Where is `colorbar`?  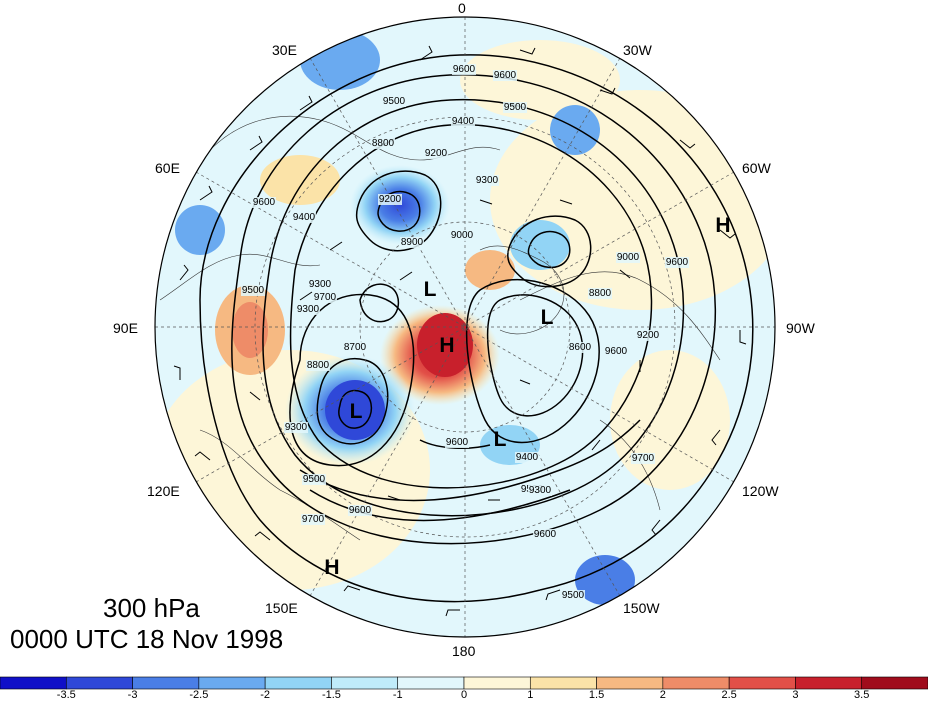
colorbar is located at coordinates (464, 683).